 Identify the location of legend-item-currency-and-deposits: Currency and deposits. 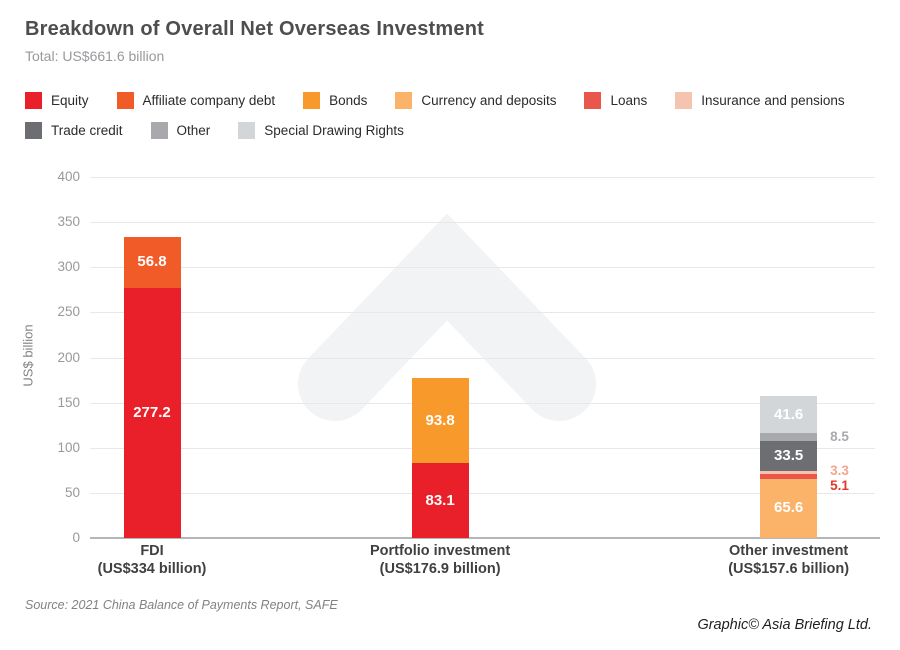
(475, 100).